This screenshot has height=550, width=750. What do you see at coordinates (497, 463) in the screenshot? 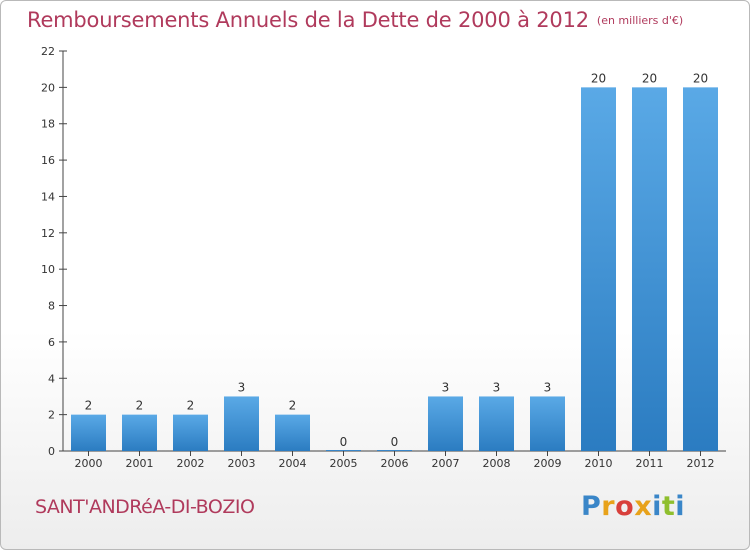
I see `x-tick-label: 2008` at bounding box center [497, 463].